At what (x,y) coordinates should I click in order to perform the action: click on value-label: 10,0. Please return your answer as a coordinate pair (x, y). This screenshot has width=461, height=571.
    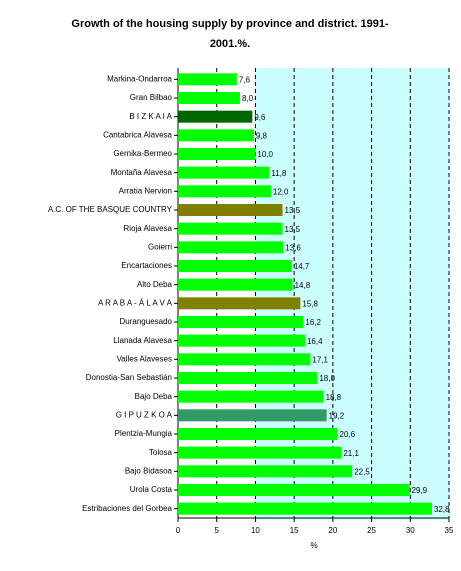
    Looking at the image, I should click on (265, 154).